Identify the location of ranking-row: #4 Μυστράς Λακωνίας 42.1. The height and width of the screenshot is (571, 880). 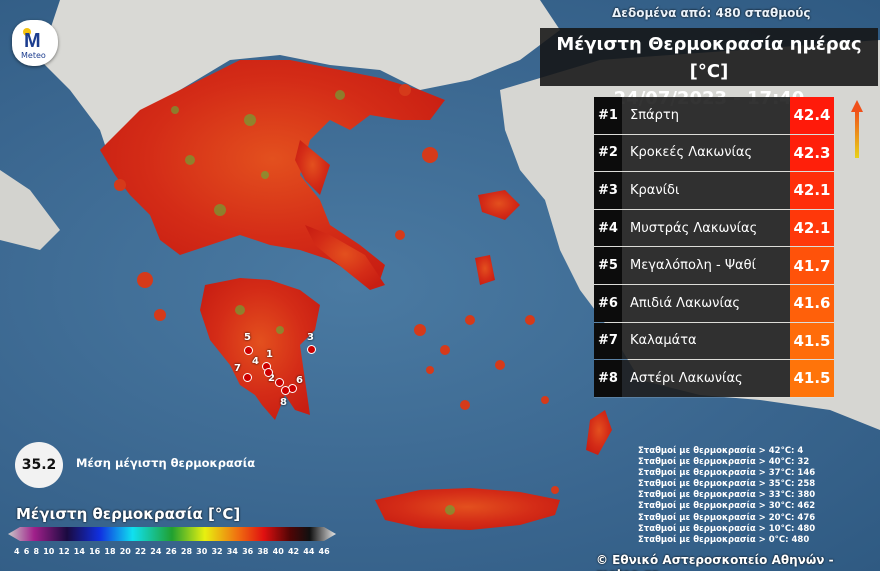
(714, 228).